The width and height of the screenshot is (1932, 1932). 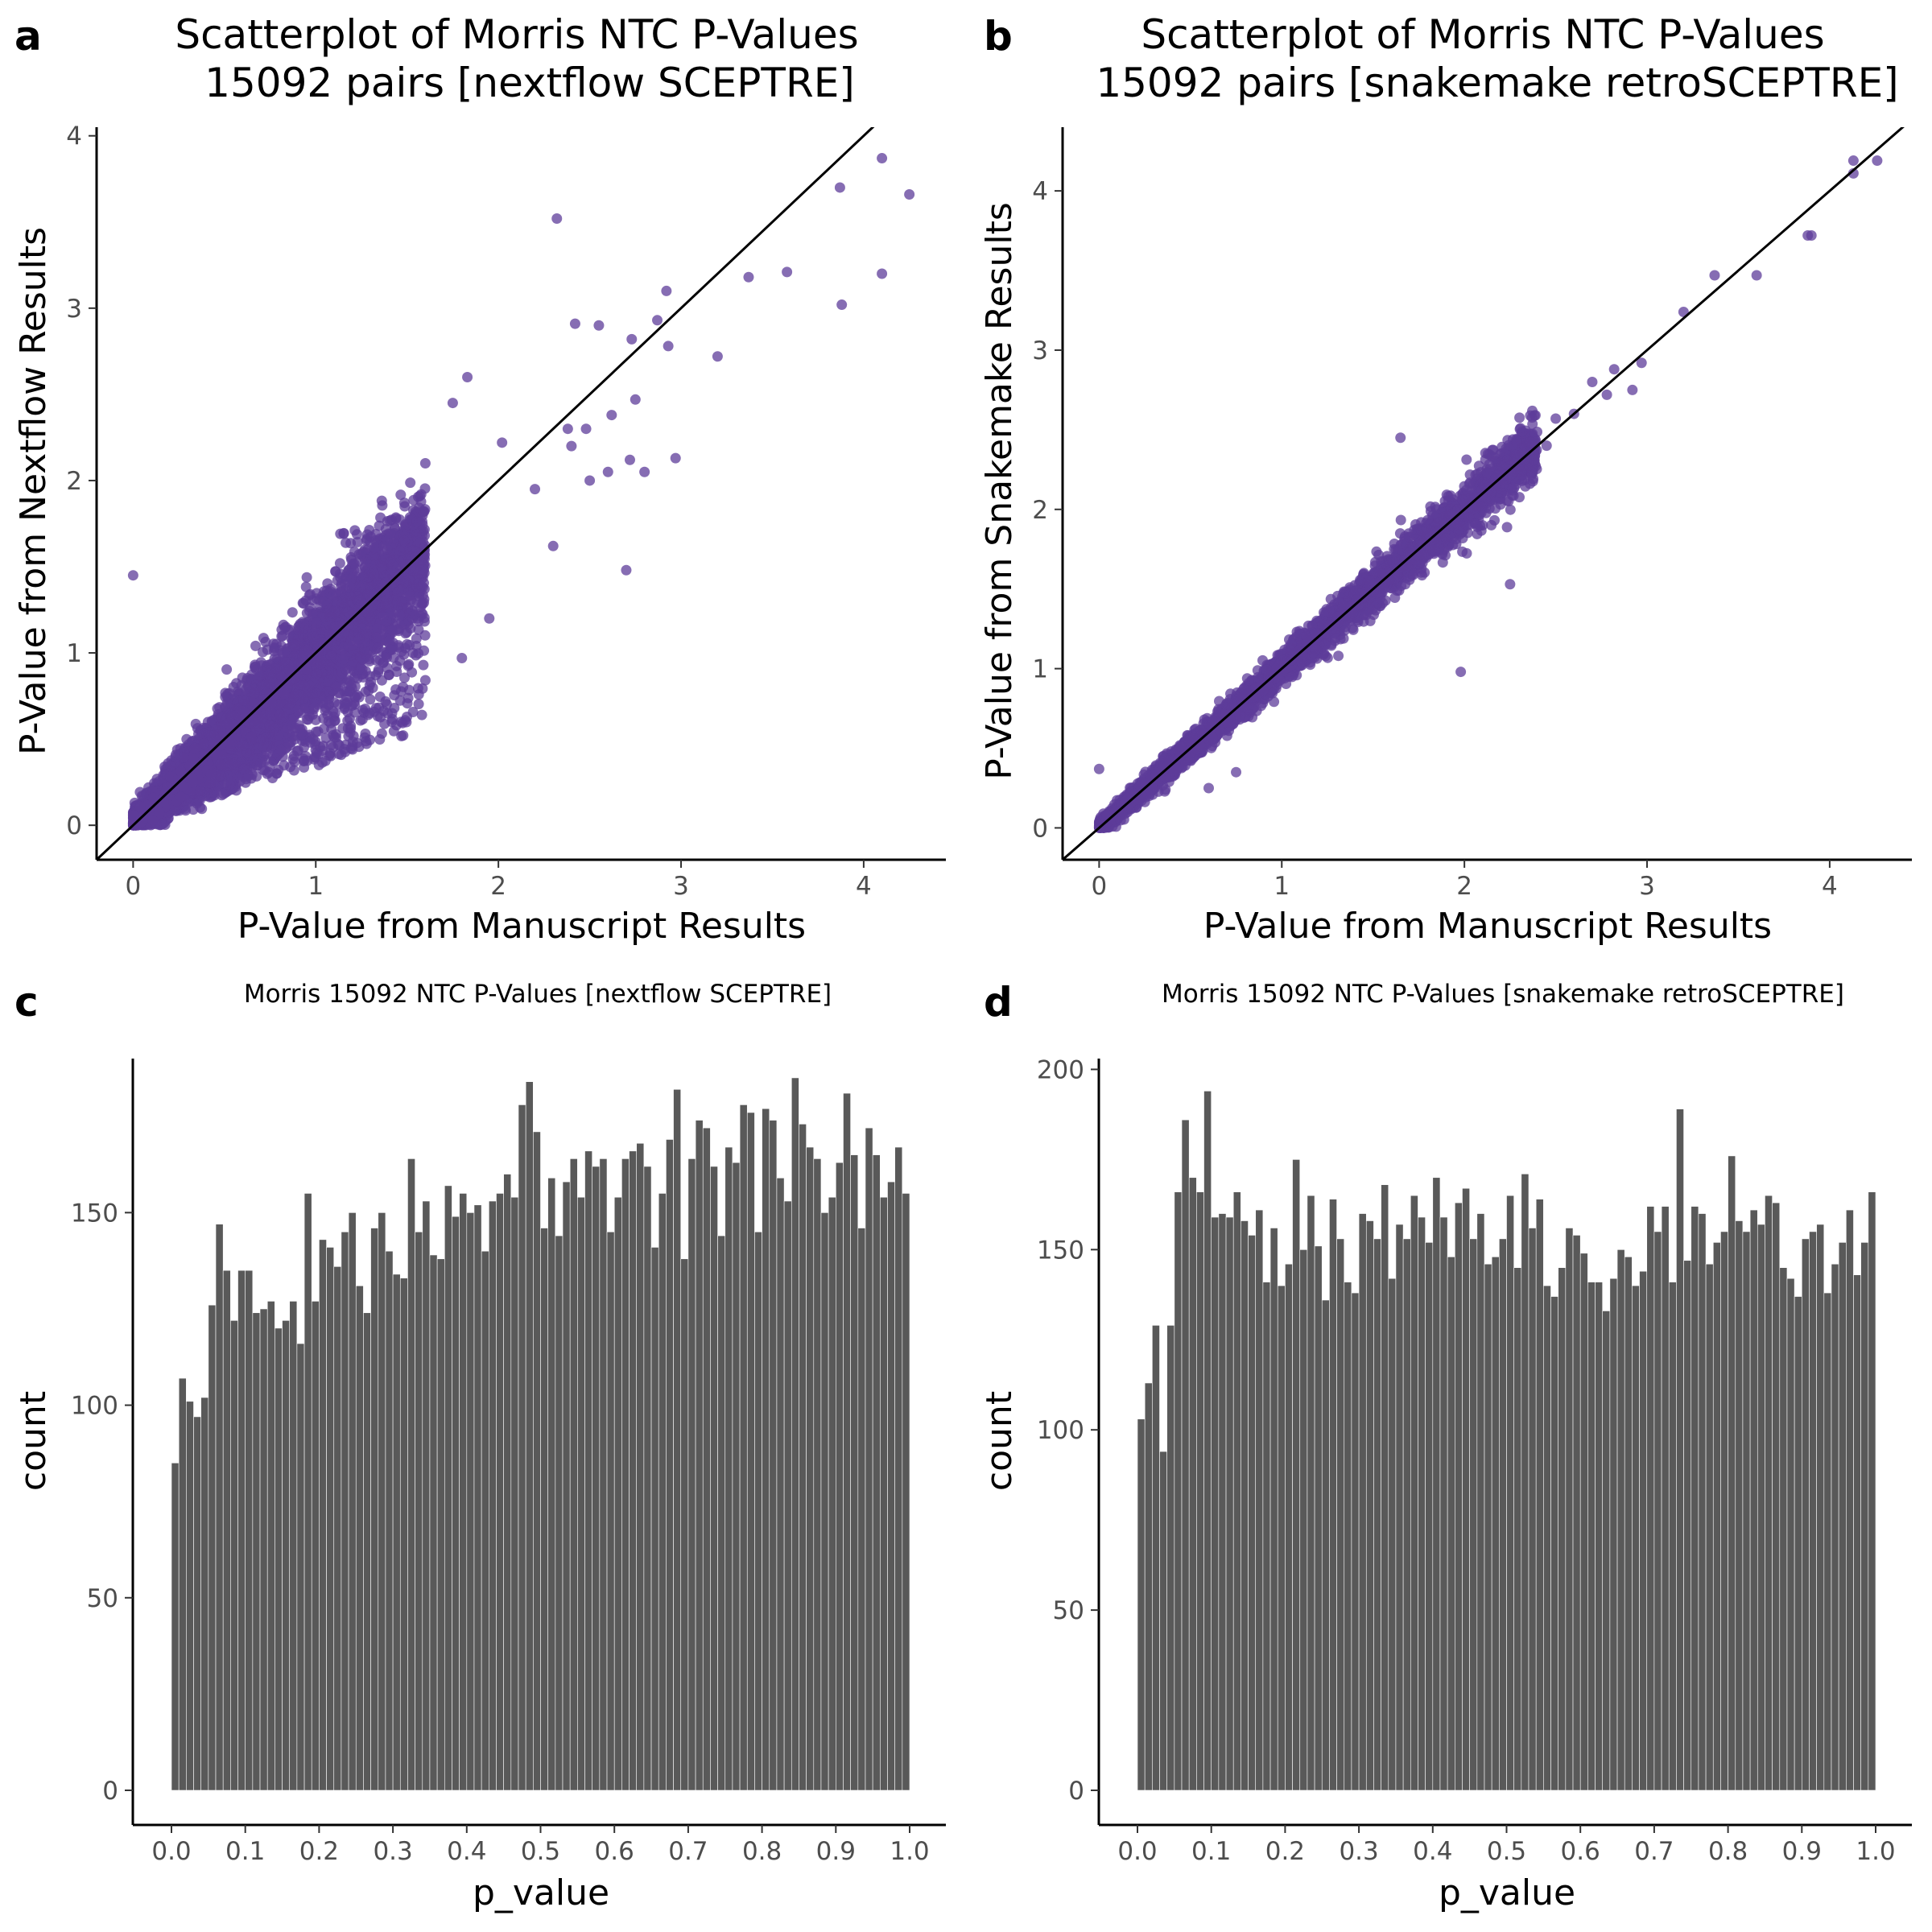 I want to click on panel-letter-d: d, so click(x=998, y=1002).